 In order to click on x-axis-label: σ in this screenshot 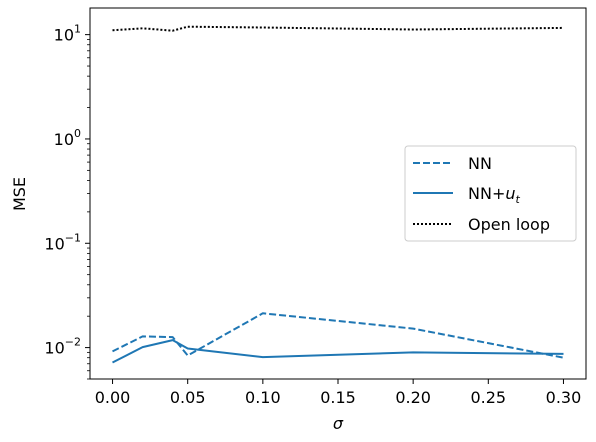, I will do `click(338, 423)`.